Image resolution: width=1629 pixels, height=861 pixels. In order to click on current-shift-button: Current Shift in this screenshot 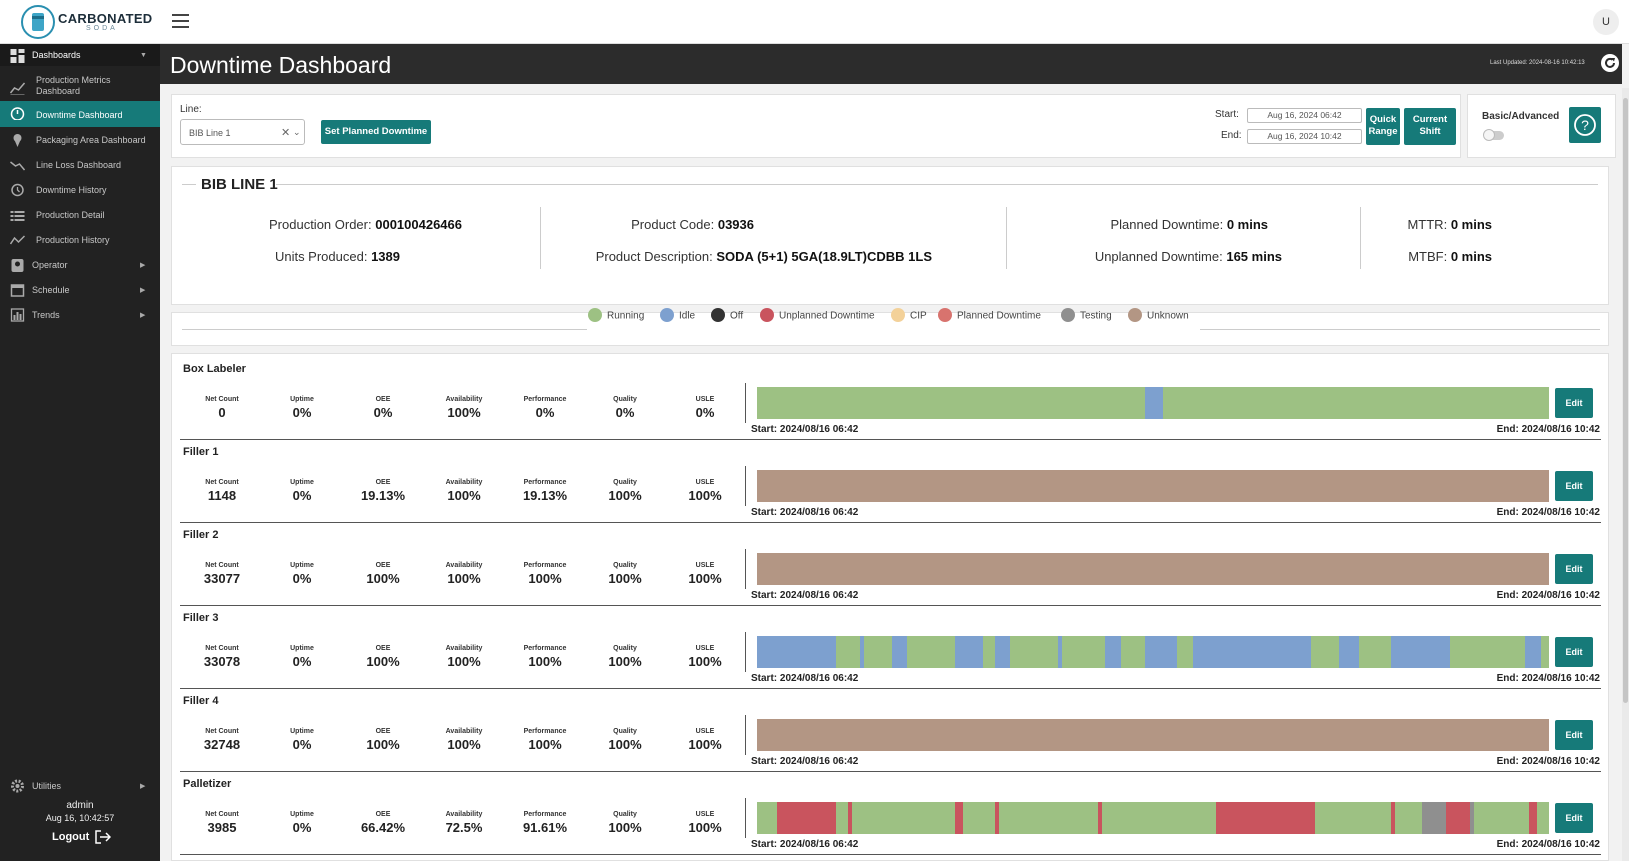, I will do `click(1430, 126)`.